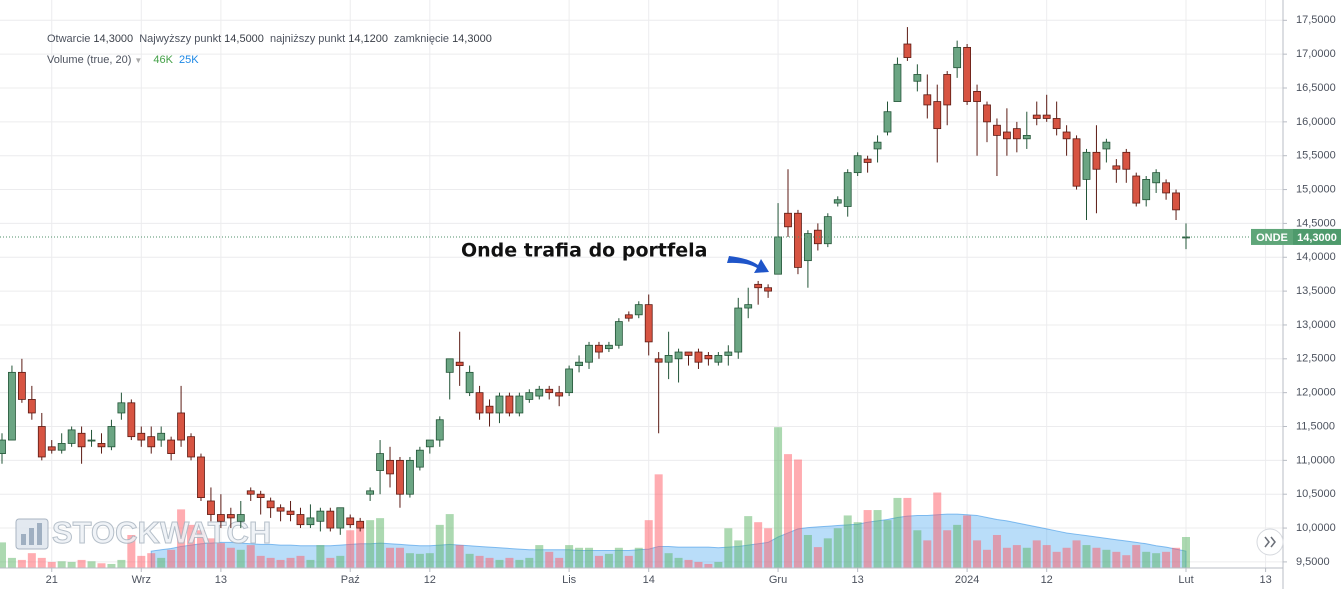 This screenshot has width=1341, height=589. I want to click on scroll-button, so click(1270, 542).